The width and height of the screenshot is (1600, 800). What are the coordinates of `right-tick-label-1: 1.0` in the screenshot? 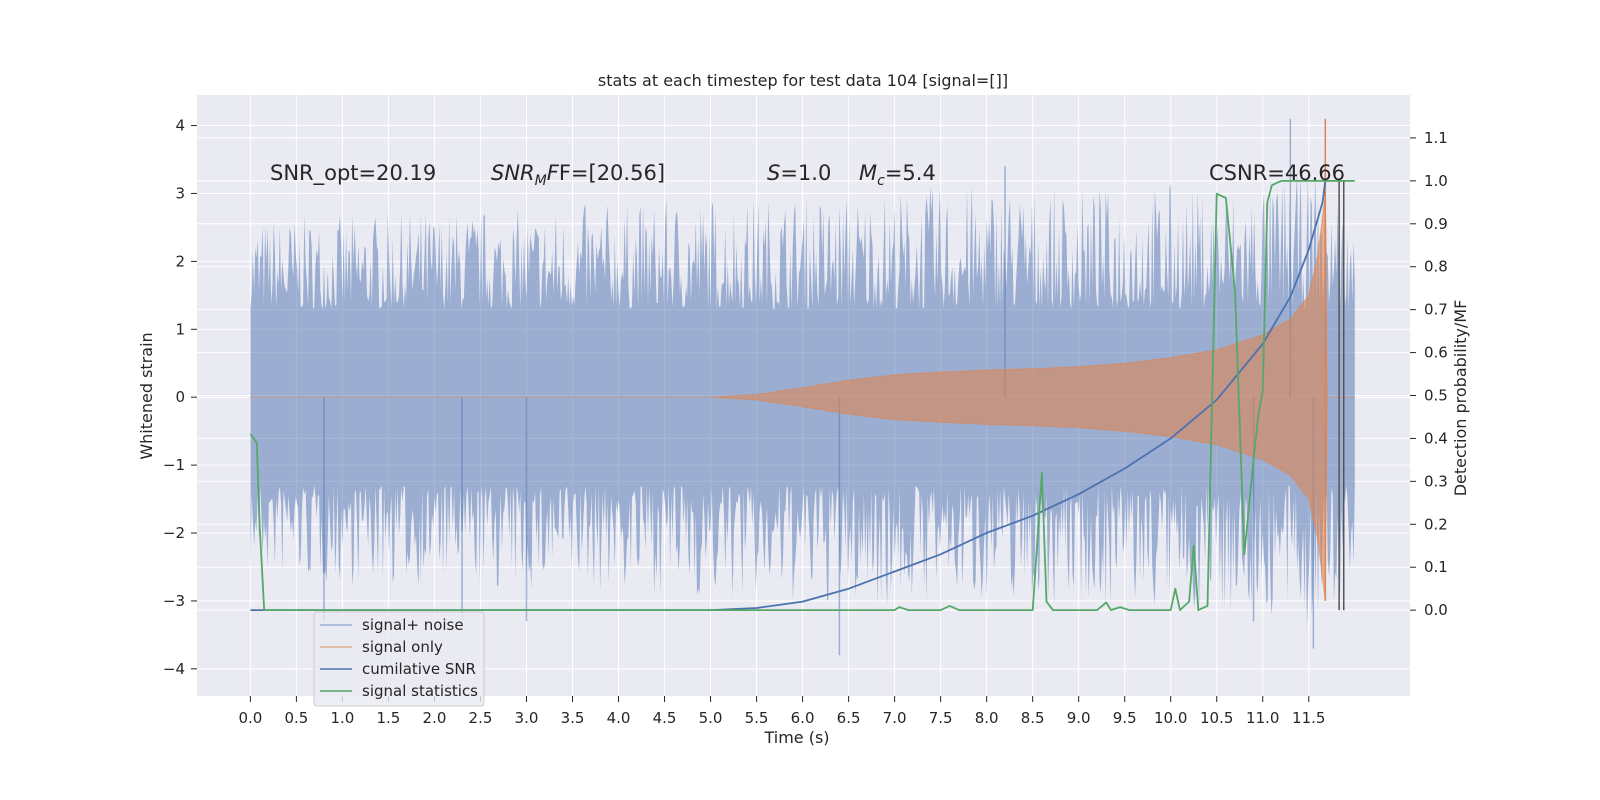 It's located at (1436, 181).